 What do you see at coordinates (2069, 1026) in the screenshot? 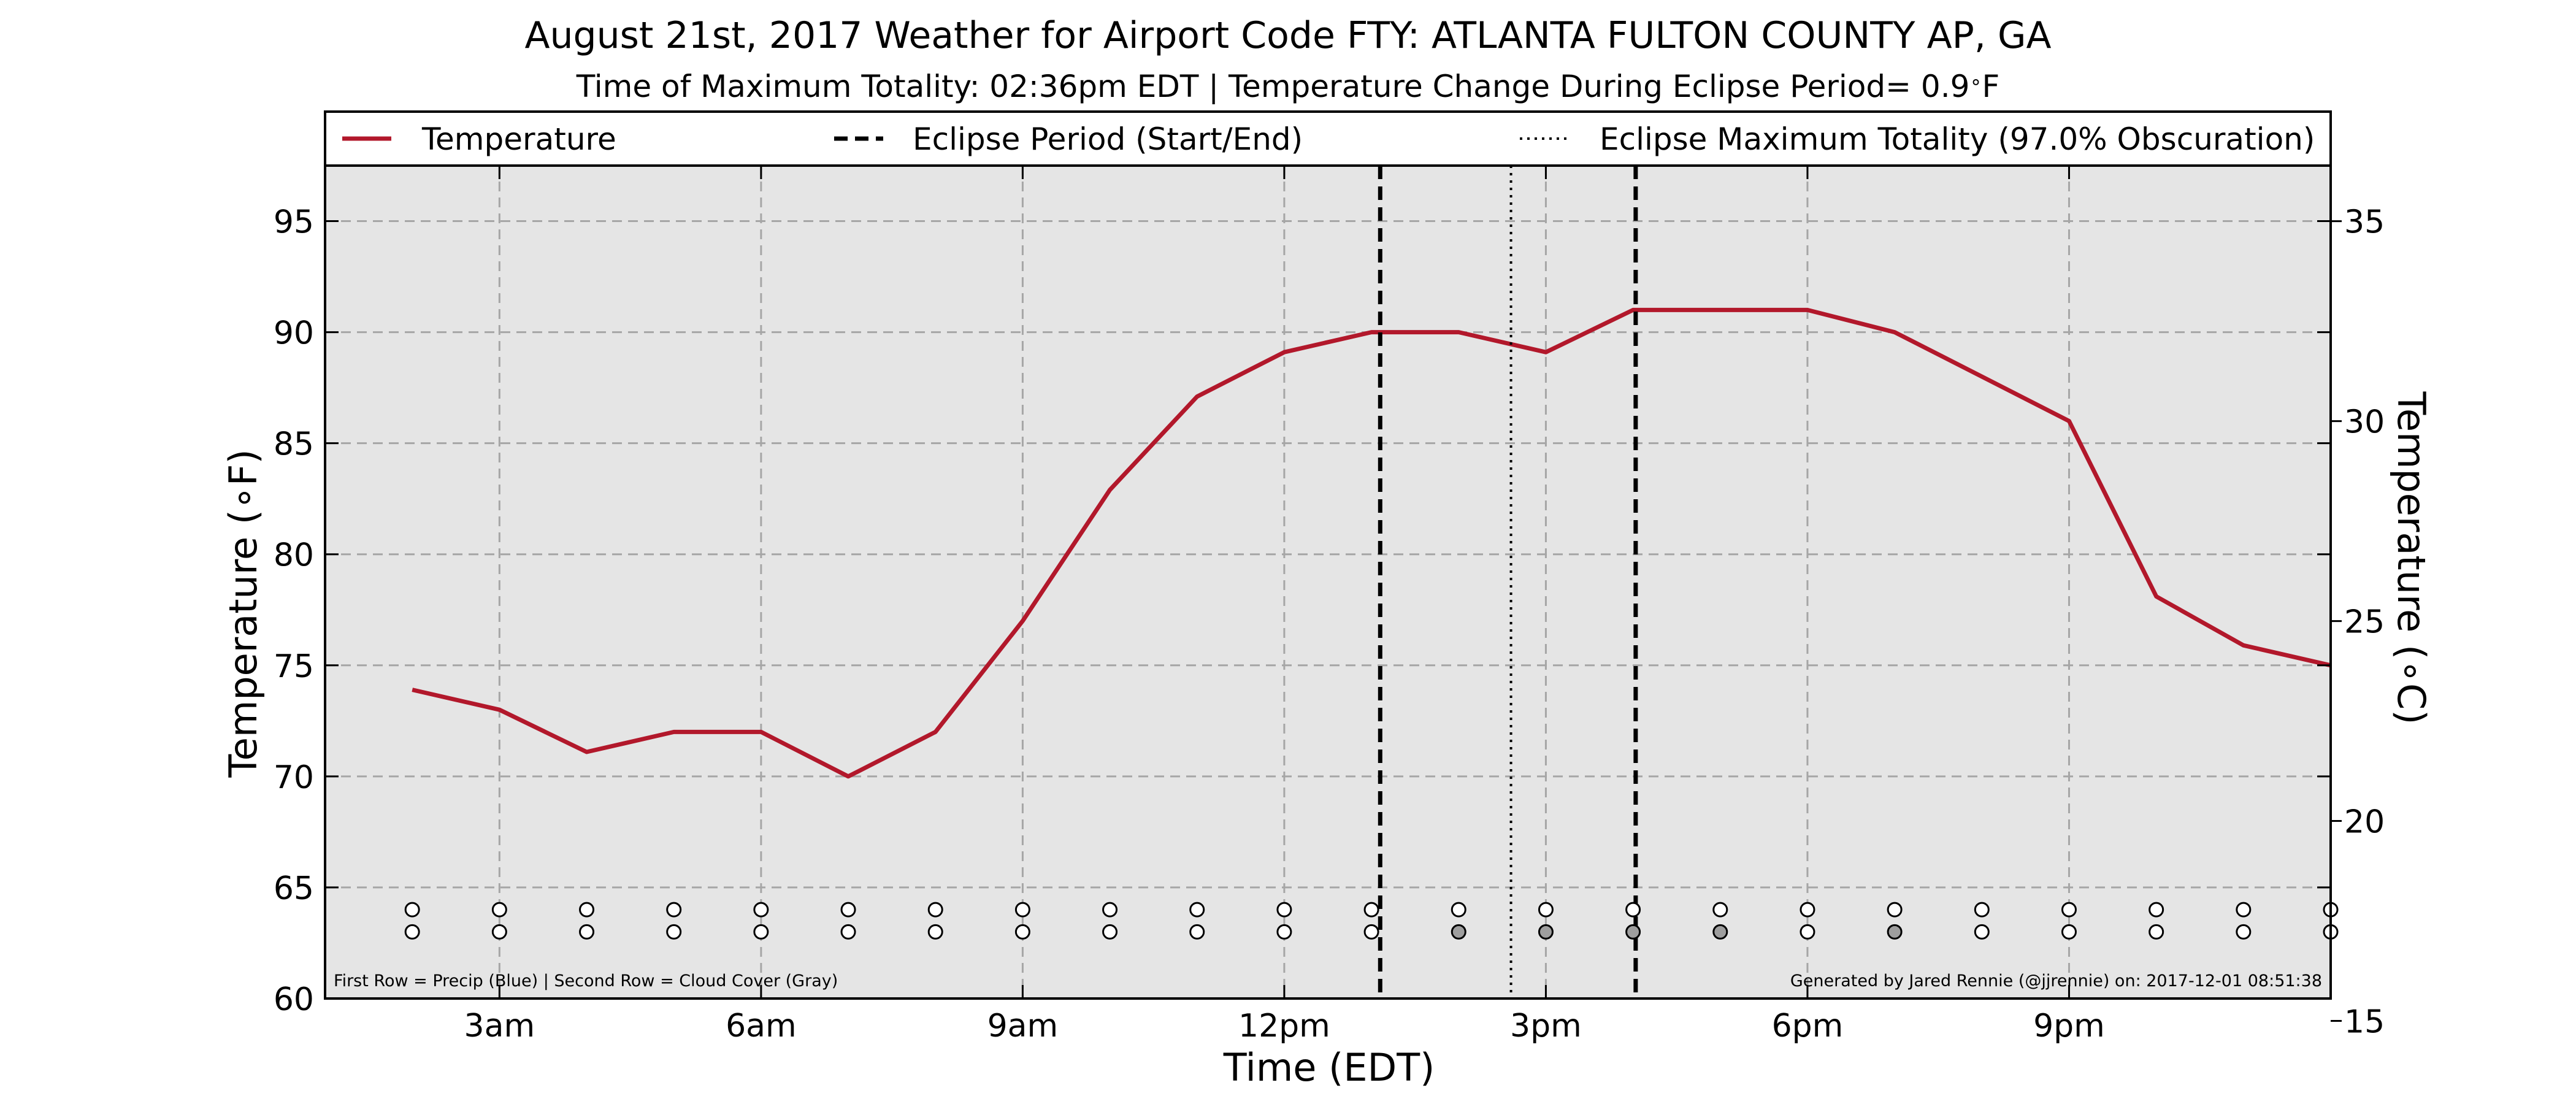
I see `x-tick-label: 9pm` at bounding box center [2069, 1026].